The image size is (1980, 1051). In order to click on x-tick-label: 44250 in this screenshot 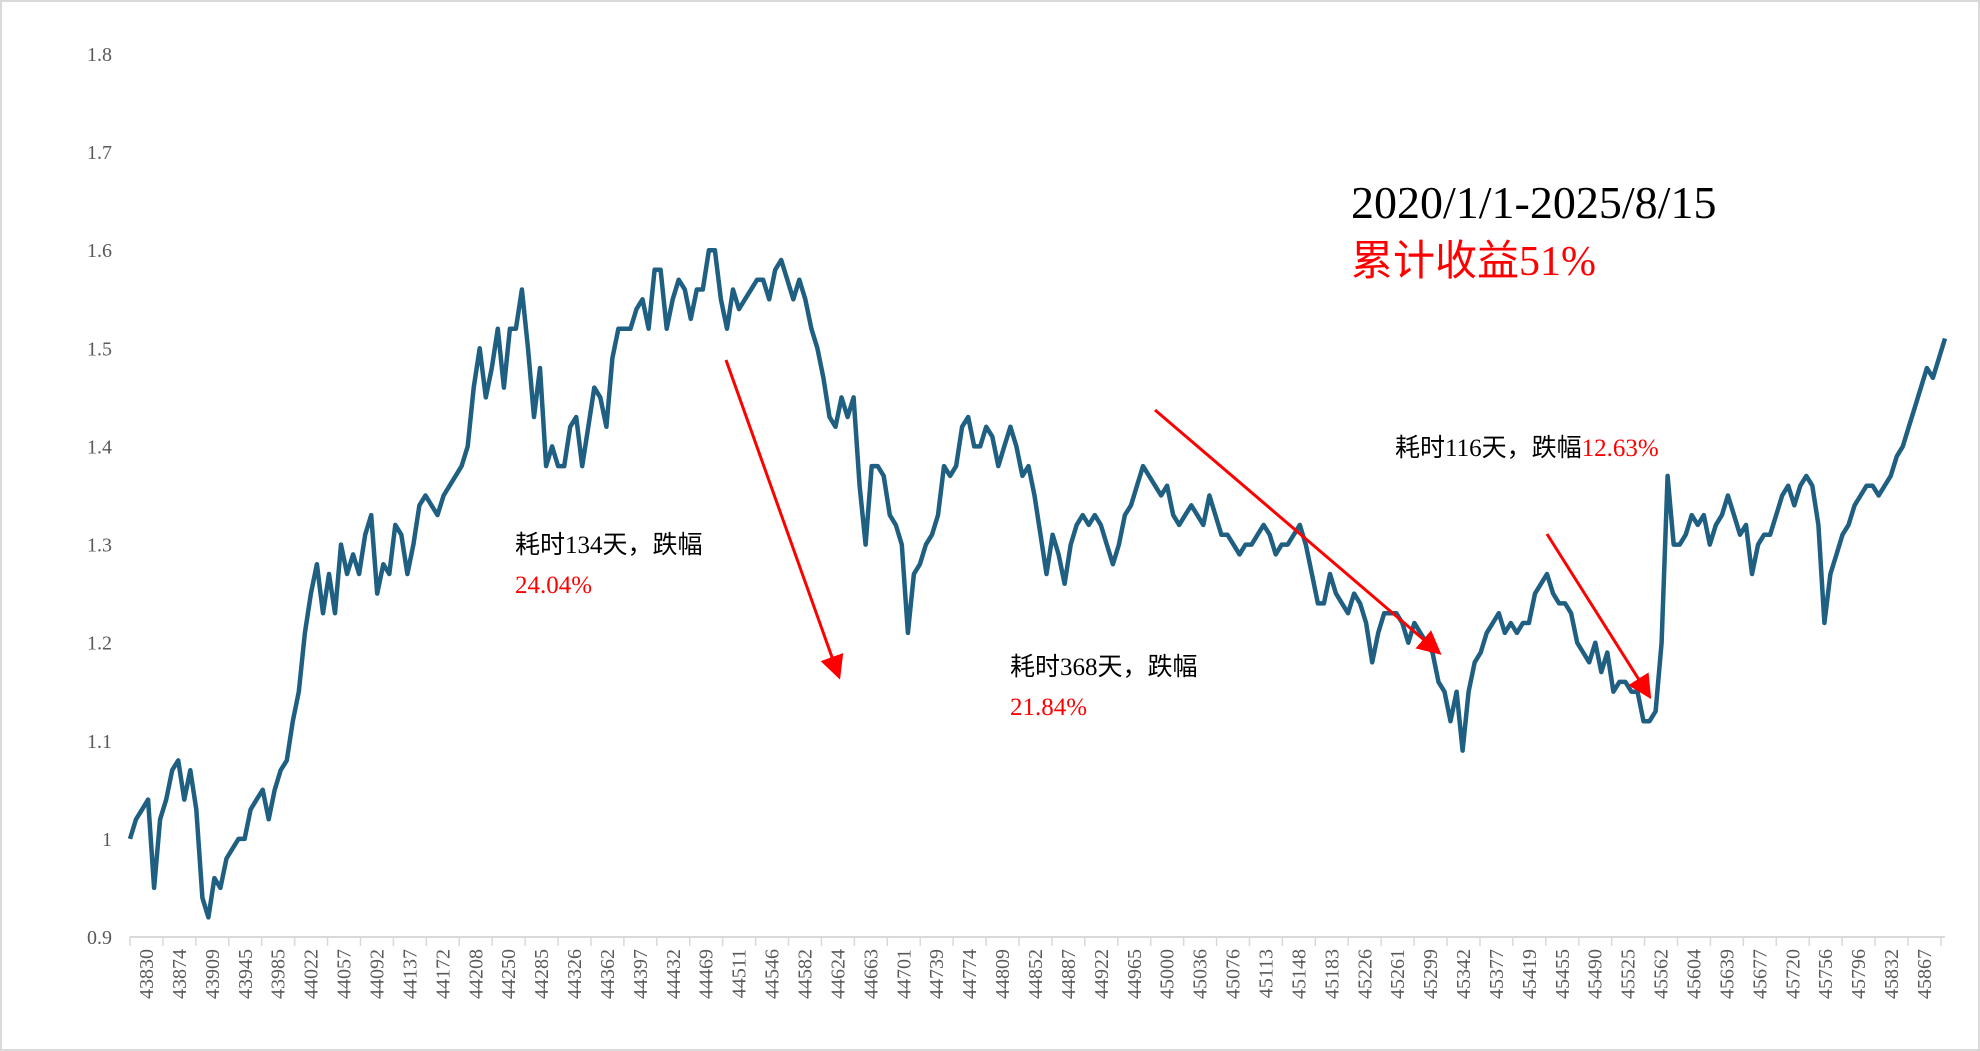, I will do `click(509, 974)`.